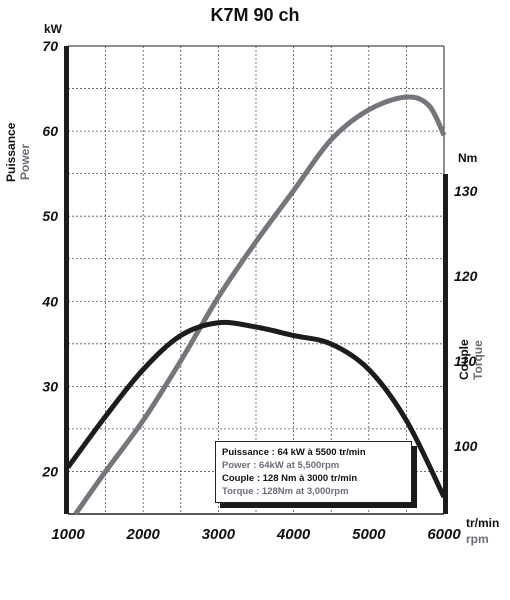 The width and height of the screenshot is (510, 600). What do you see at coordinates (66, 280) in the screenshot?
I see `left-axis-bar` at bounding box center [66, 280].